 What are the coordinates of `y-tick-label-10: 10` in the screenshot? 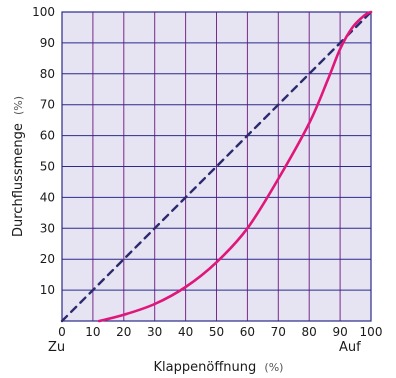 It's located at (47, 290).